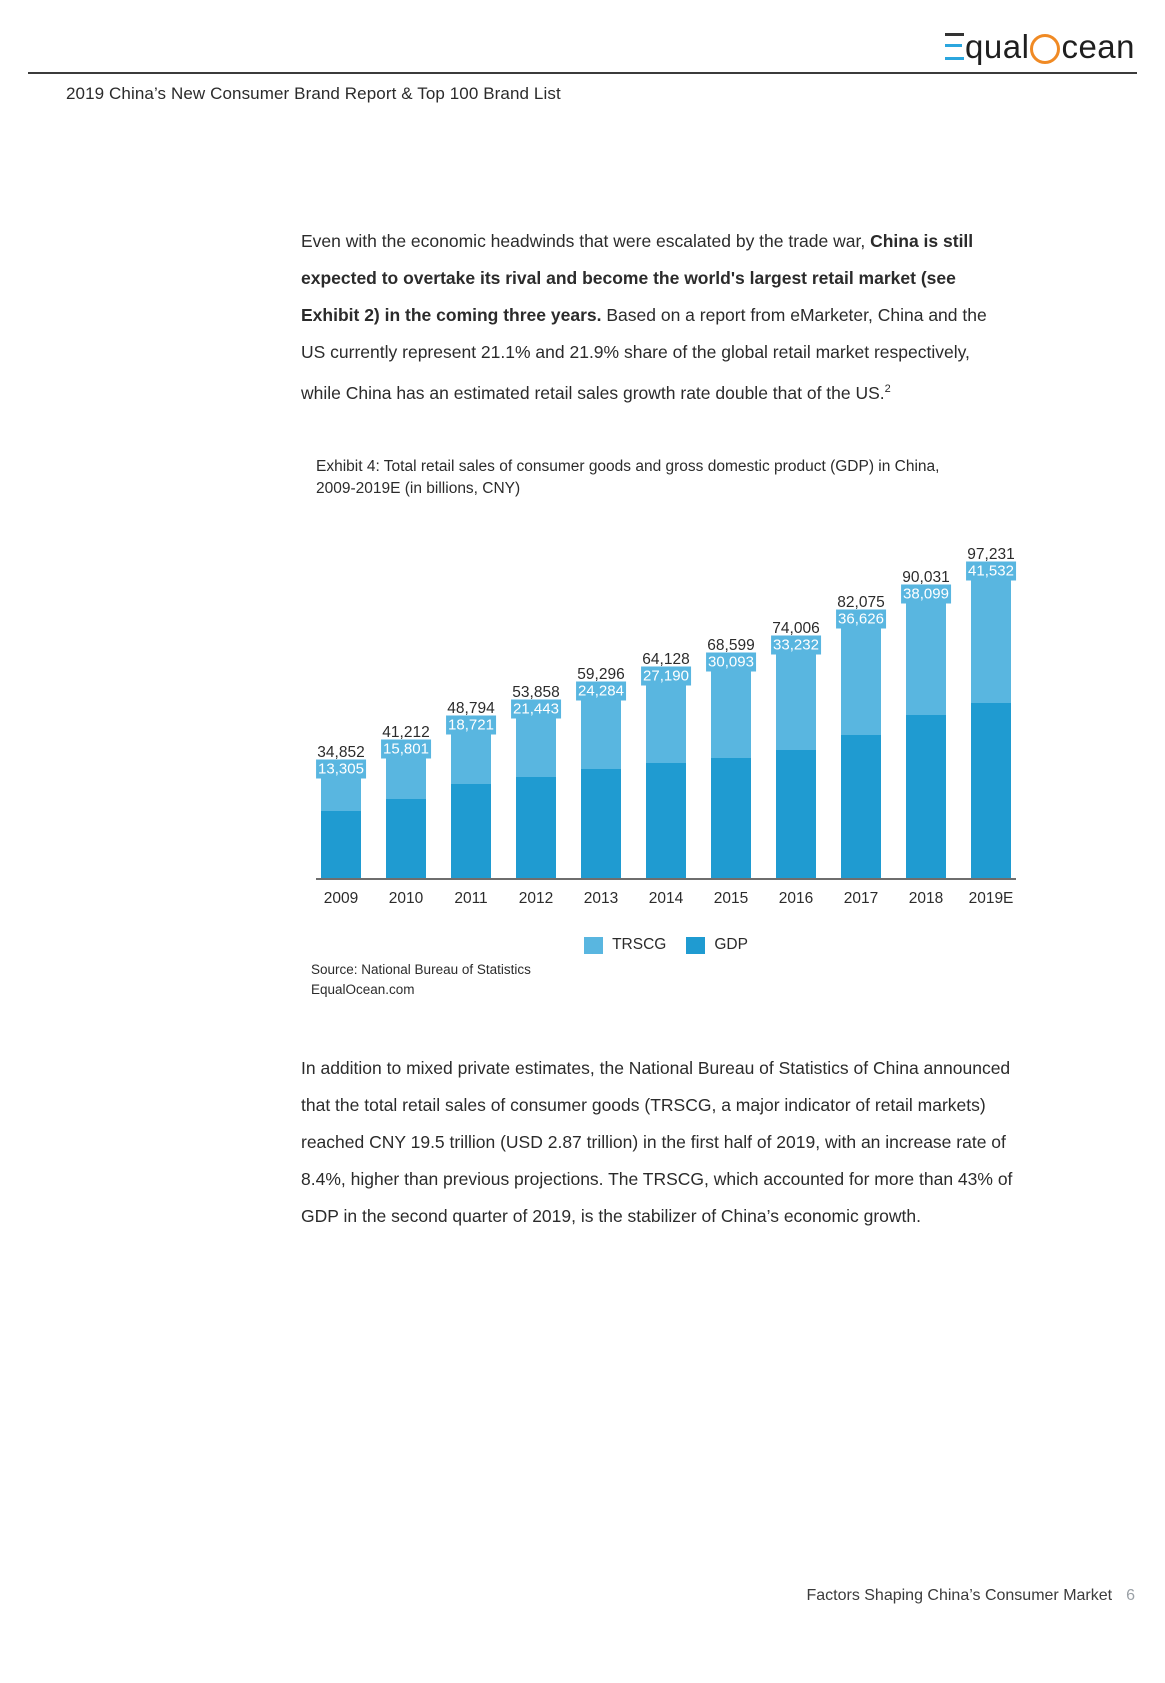 This screenshot has height=1683, width=1165. Describe the element at coordinates (926, 797) in the screenshot. I see `bar-segment-gdp-2018` at that location.